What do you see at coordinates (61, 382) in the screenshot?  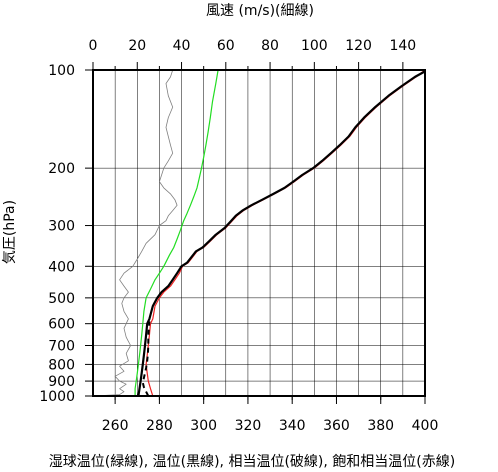 I see `left-tick-label: 900` at bounding box center [61, 382].